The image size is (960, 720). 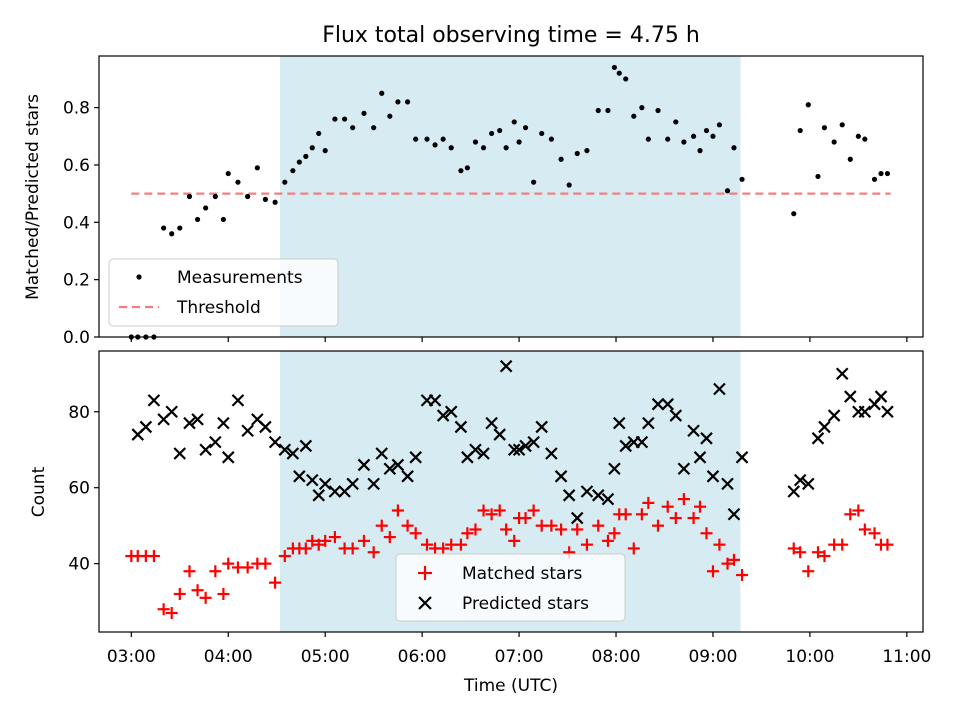 What do you see at coordinates (131, 657) in the screenshot?
I see `x-tick-label: 03:00` at bounding box center [131, 657].